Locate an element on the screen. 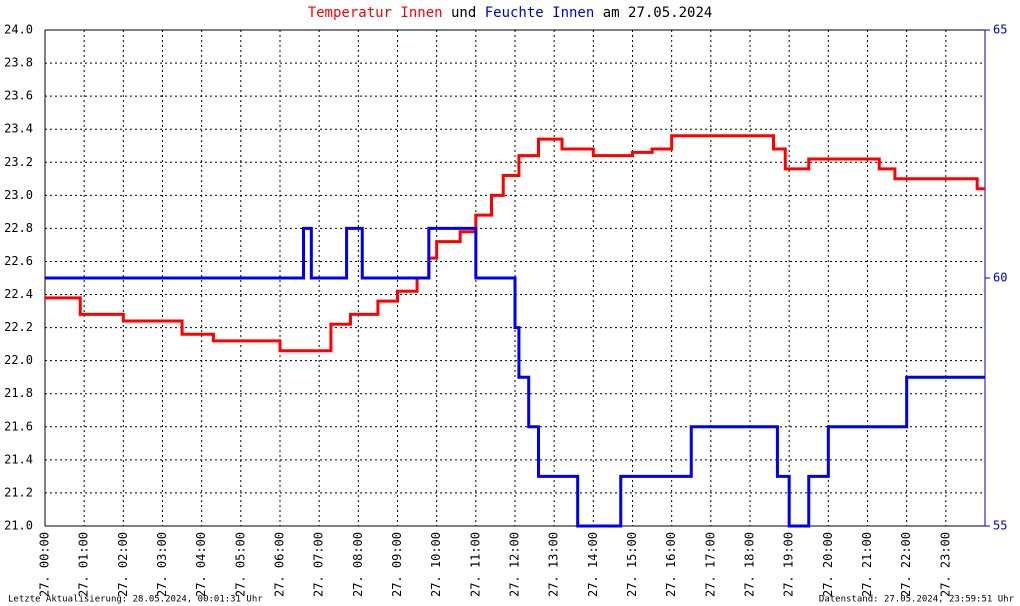  x-tick-label: 27. 04:00 is located at coordinates (201, 564).